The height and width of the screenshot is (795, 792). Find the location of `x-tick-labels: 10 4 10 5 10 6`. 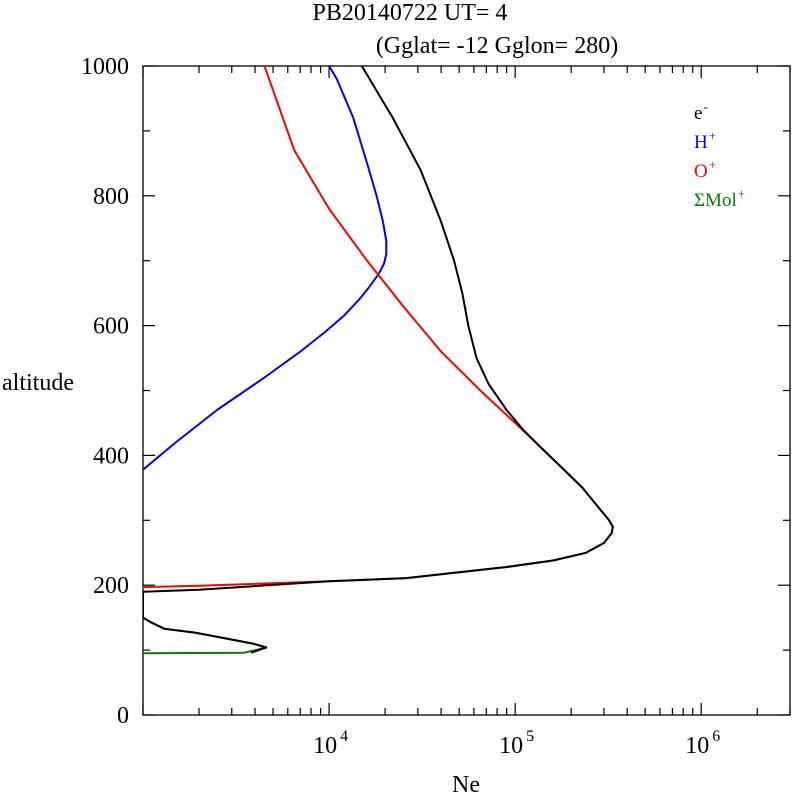

x-tick-labels: 10 4 10 5 10 6 is located at coordinates (516, 743).